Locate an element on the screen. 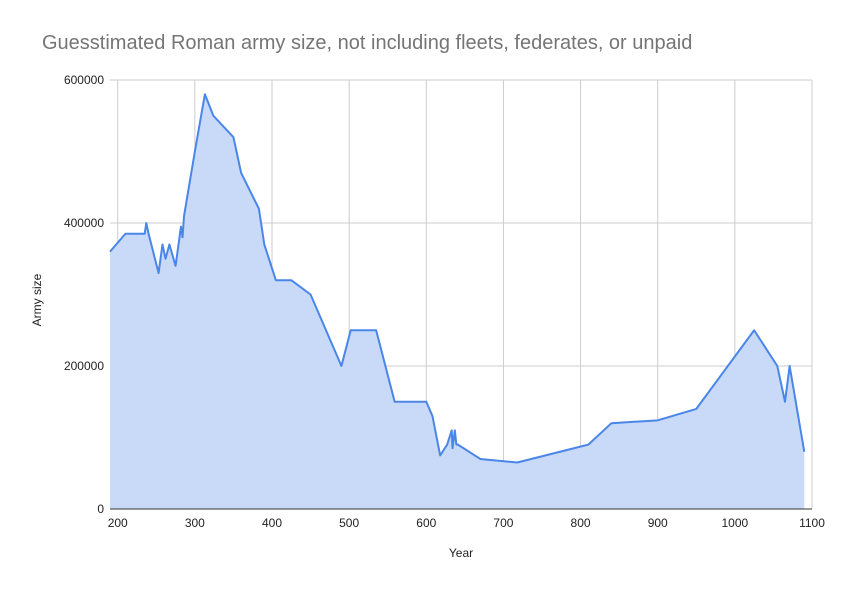  x-tick-label: 700 is located at coordinates (503, 523).